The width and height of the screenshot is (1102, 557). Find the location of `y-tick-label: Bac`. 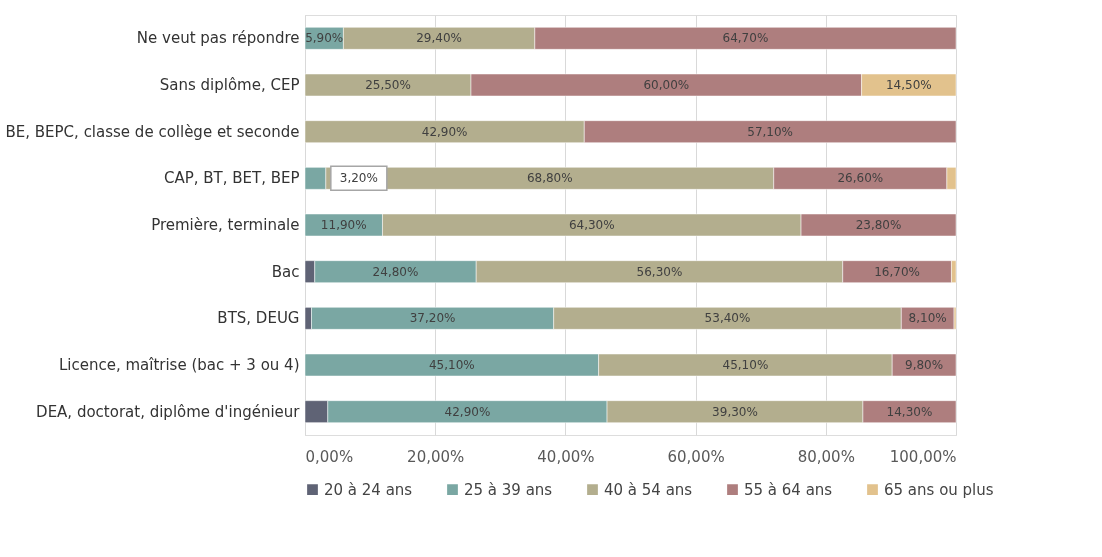

y-tick-label: Bac is located at coordinates (285, 271).